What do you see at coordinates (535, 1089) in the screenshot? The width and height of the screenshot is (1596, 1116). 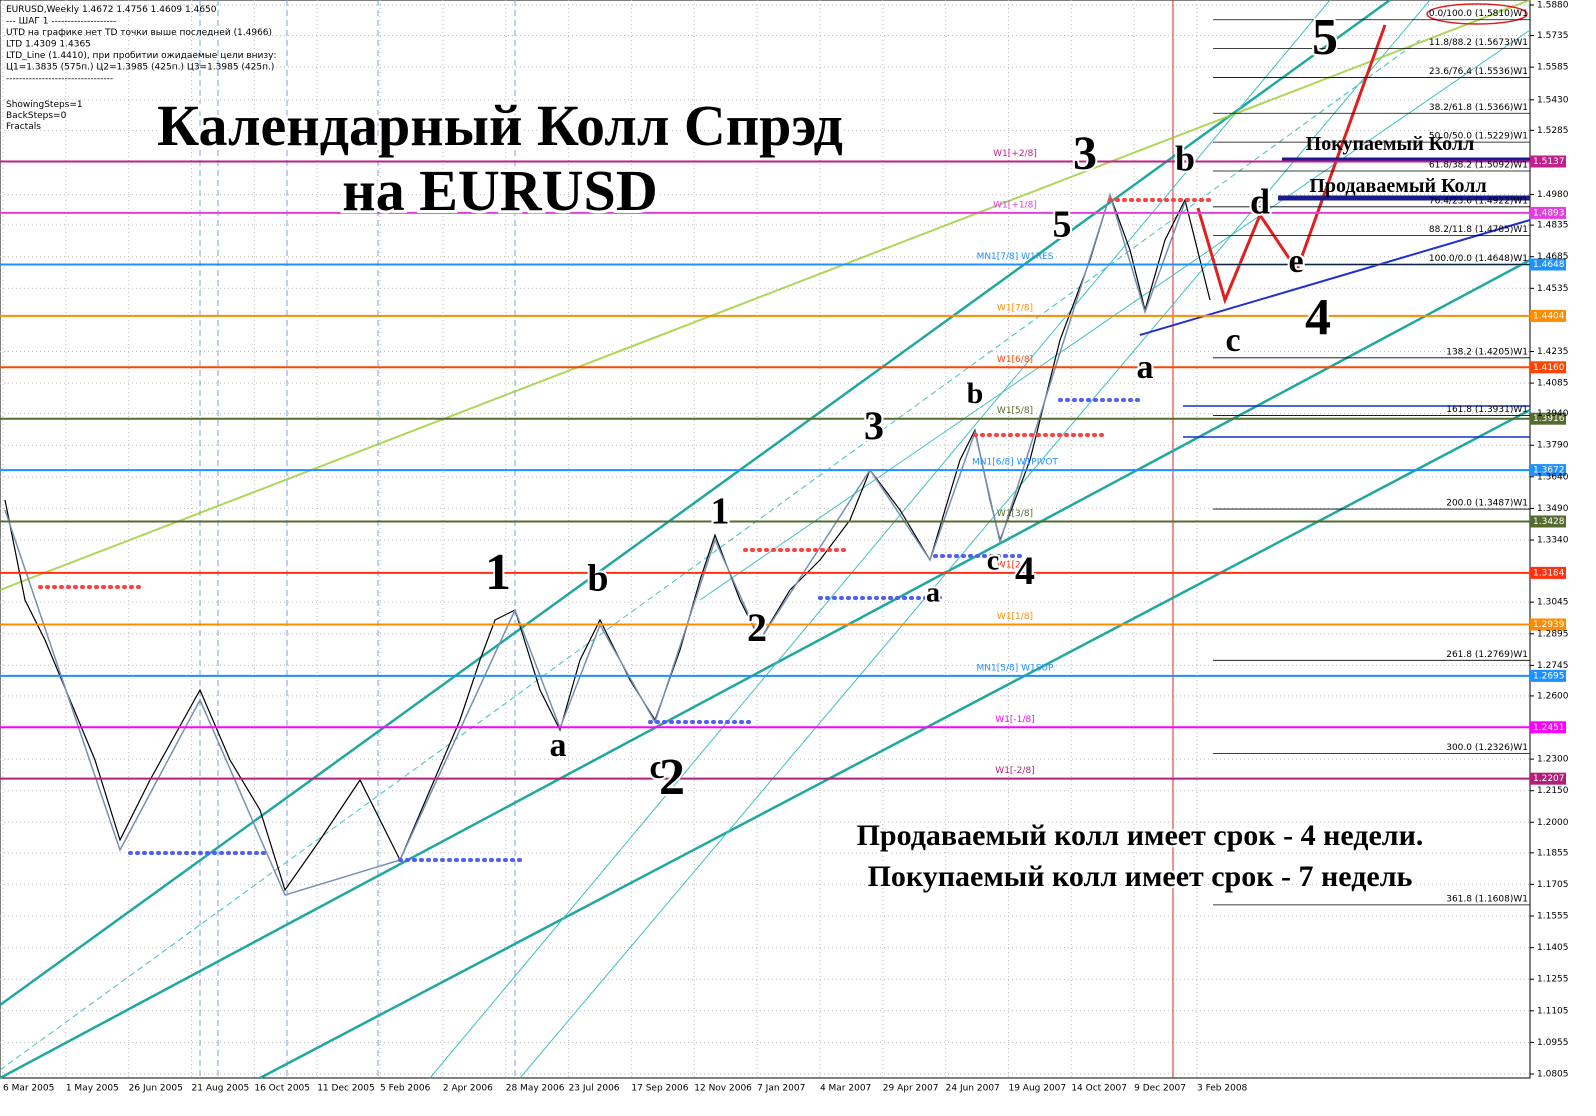 I see `date-tick-label: 28 May 2006` at bounding box center [535, 1089].